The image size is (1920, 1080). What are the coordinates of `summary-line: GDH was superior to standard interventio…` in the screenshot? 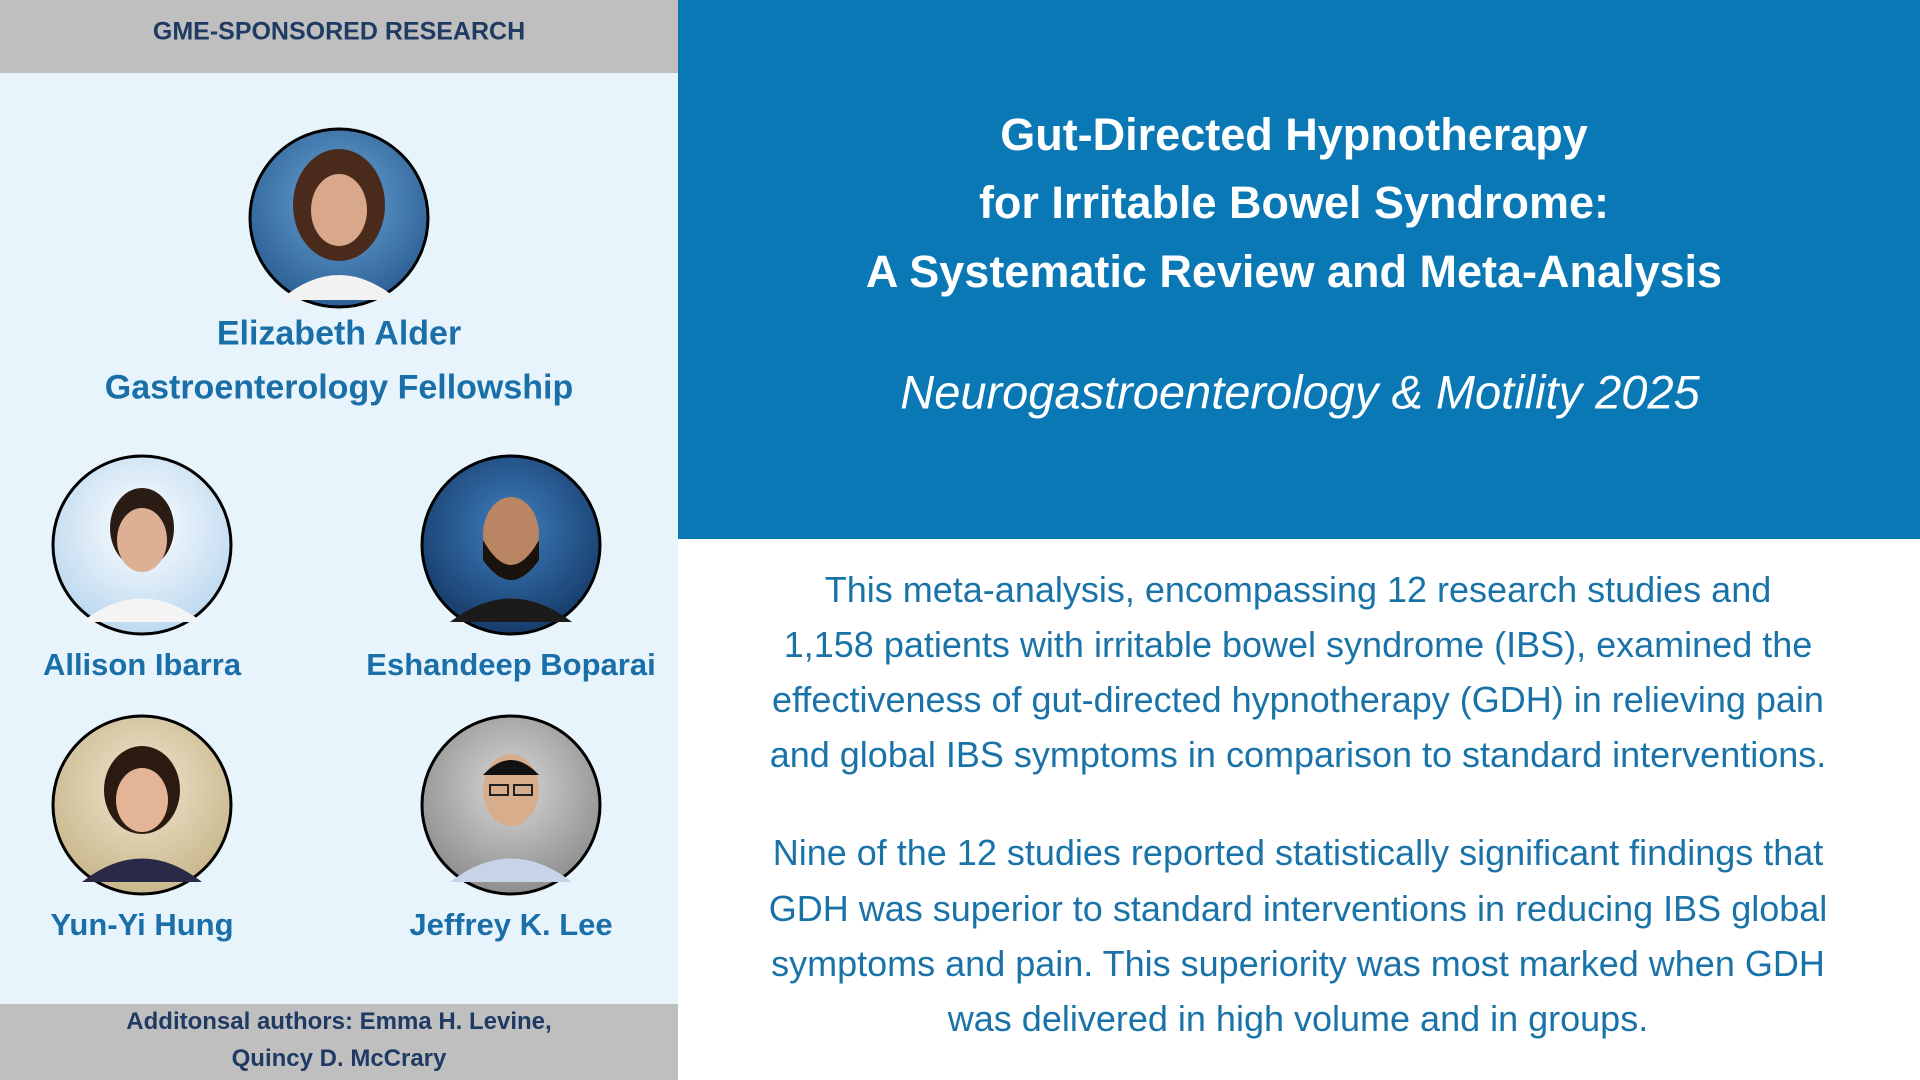 It's located at (1298, 908).